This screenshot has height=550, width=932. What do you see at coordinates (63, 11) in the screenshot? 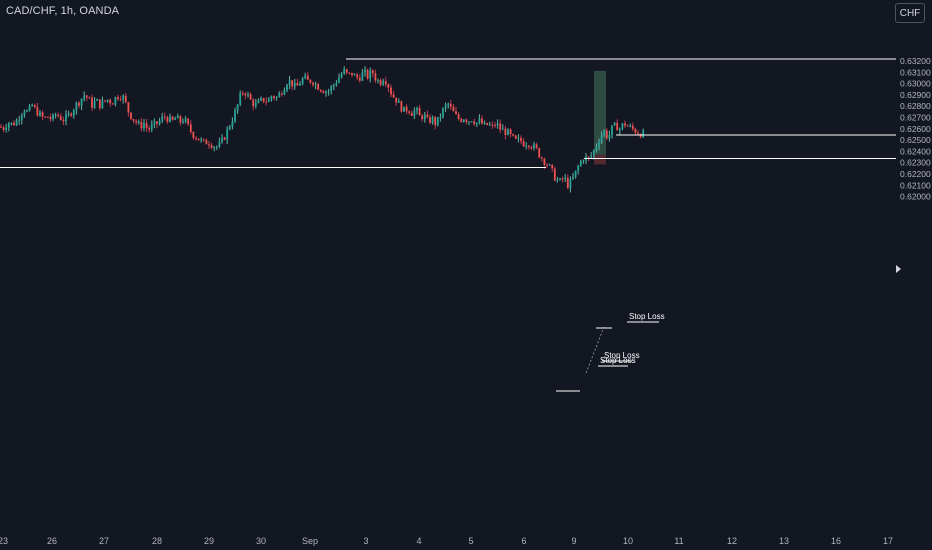
I see `symbol-title: CAD/CHF, 1h, OANDA` at bounding box center [63, 11].